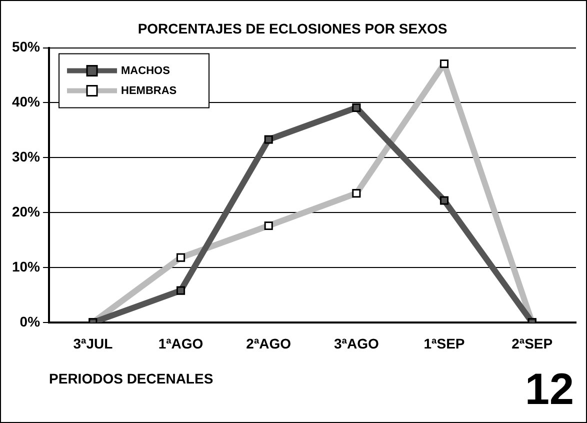 The image size is (587, 423). What do you see at coordinates (26, 102) in the screenshot?
I see `y-tick-label: 40%` at bounding box center [26, 102].